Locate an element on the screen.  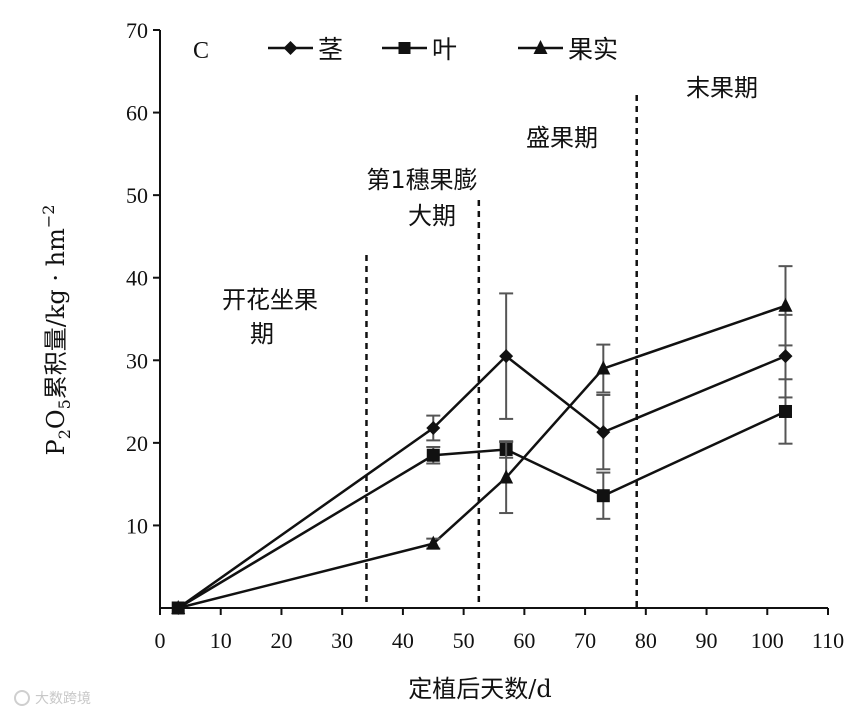
phase-label-flowering-line2: 期 is located at coordinates (262, 334).